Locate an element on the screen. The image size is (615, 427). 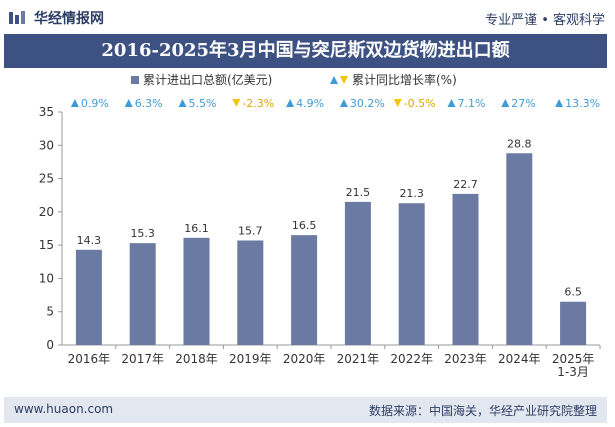
y-tick-label: 15 is located at coordinates (46, 245).